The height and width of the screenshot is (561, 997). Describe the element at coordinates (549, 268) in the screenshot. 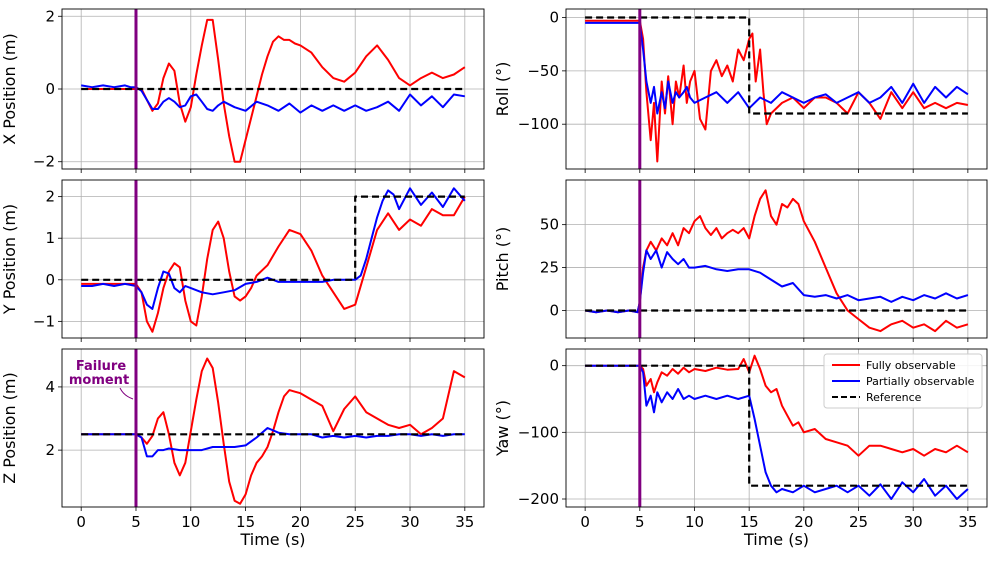

I see `y-tick-label: 25` at that location.